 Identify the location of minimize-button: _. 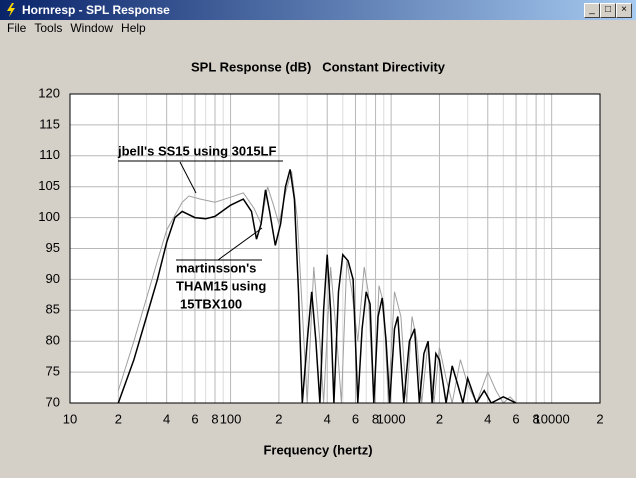
(592, 10).